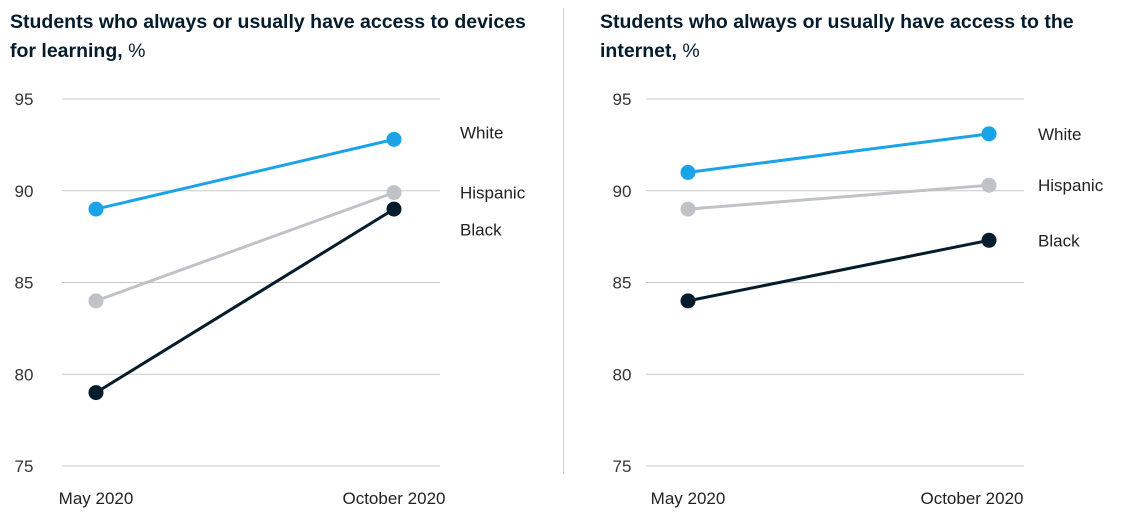 The width and height of the screenshot is (1123, 512). I want to click on panel-divider, so click(563, 241).